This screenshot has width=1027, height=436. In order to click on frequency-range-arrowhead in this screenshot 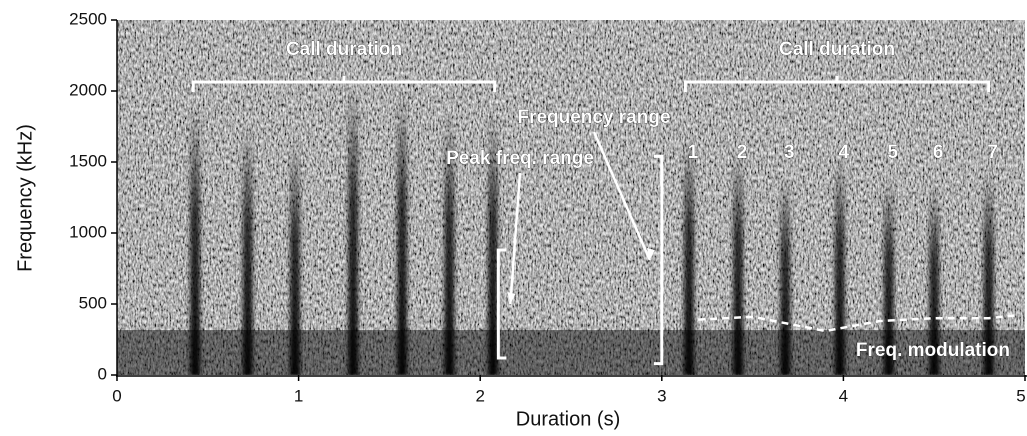, I will do `click(650, 253)`.